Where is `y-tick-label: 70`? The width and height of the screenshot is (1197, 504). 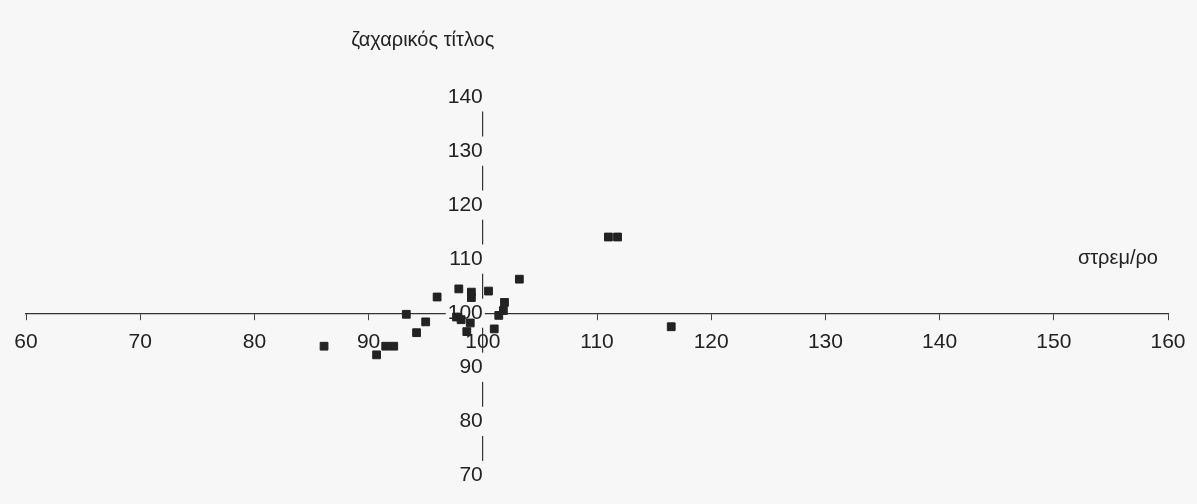
y-tick-label: 70 is located at coordinates (471, 474).